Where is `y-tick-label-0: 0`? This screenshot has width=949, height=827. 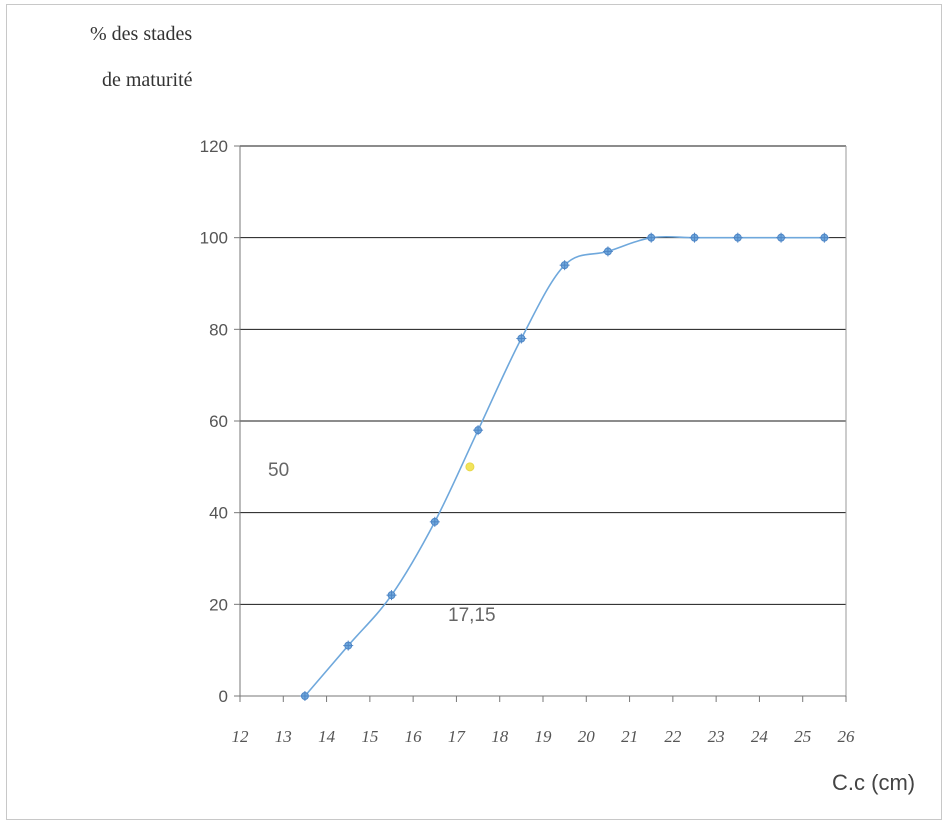 y-tick-label-0: 0 is located at coordinates (223, 696).